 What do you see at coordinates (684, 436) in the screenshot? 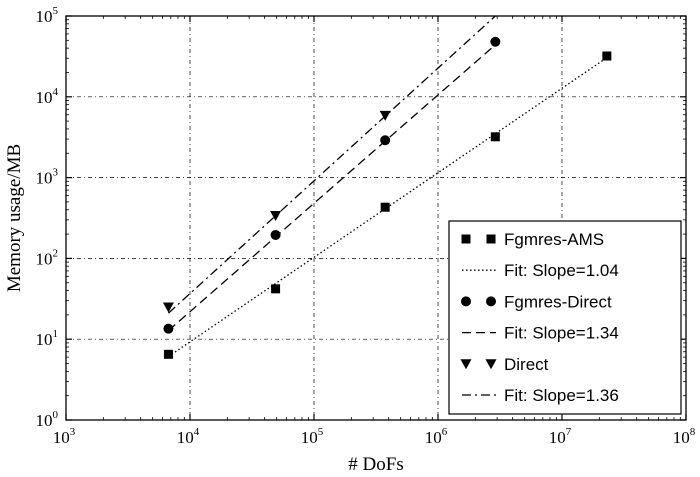
I see `x-tick-label: 10⁸` at bounding box center [684, 436].